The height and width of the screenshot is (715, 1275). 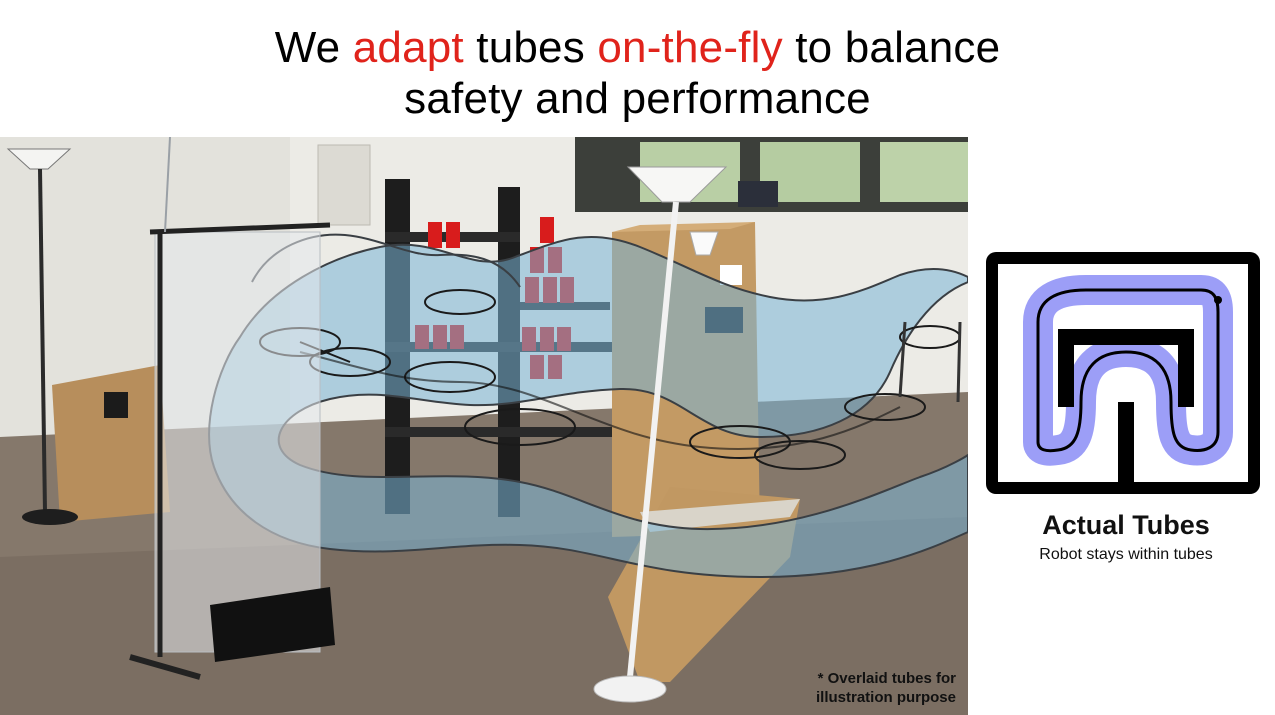 I want to click on left-cardboard-box, so click(x=111, y=443).